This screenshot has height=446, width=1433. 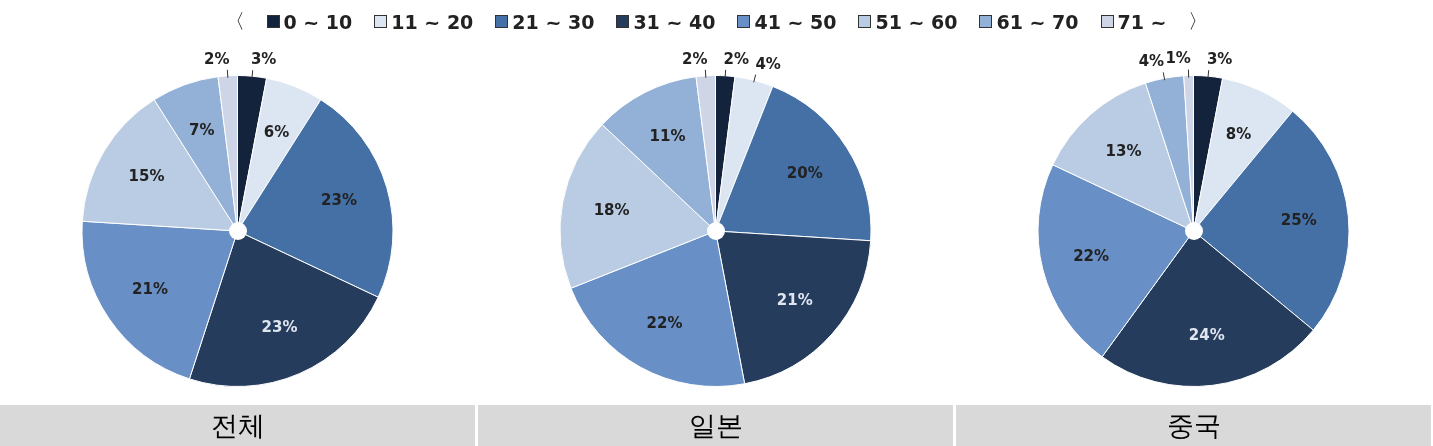 What do you see at coordinates (146, 176) in the screenshot?
I see `data-label: 15%` at bounding box center [146, 176].